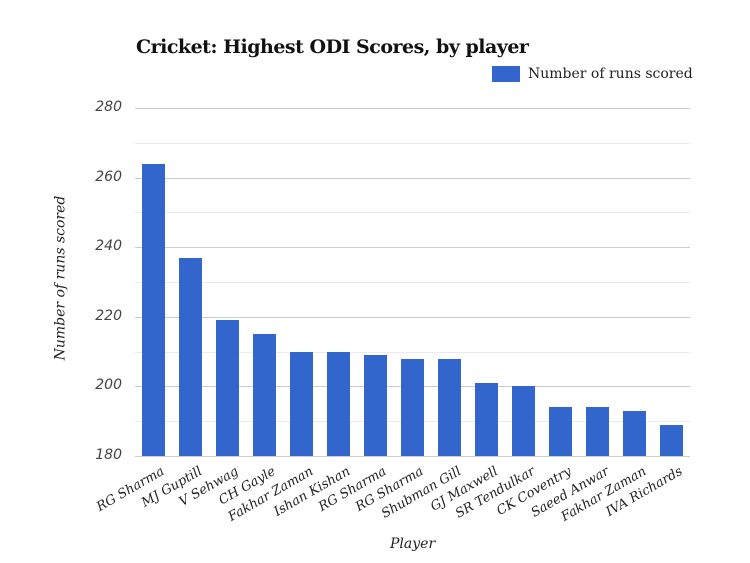  What do you see at coordinates (610, 74) in the screenshot?
I see `legend-label: Number of runs scored` at bounding box center [610, 74].